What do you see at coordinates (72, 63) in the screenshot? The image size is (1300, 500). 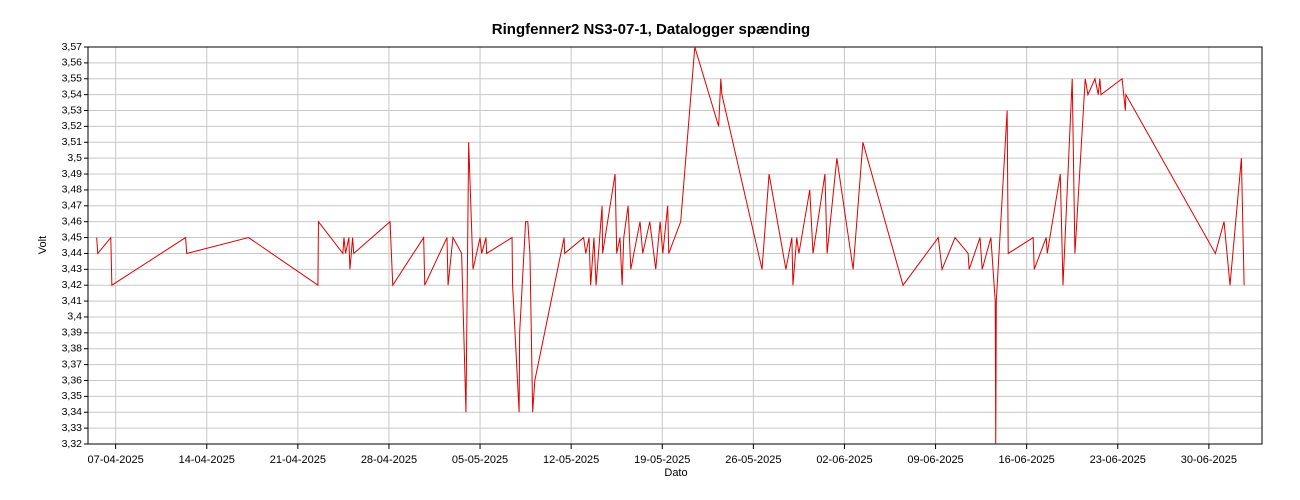 I see `y-tick-label: 3,56` at bounding box center [72, 63].